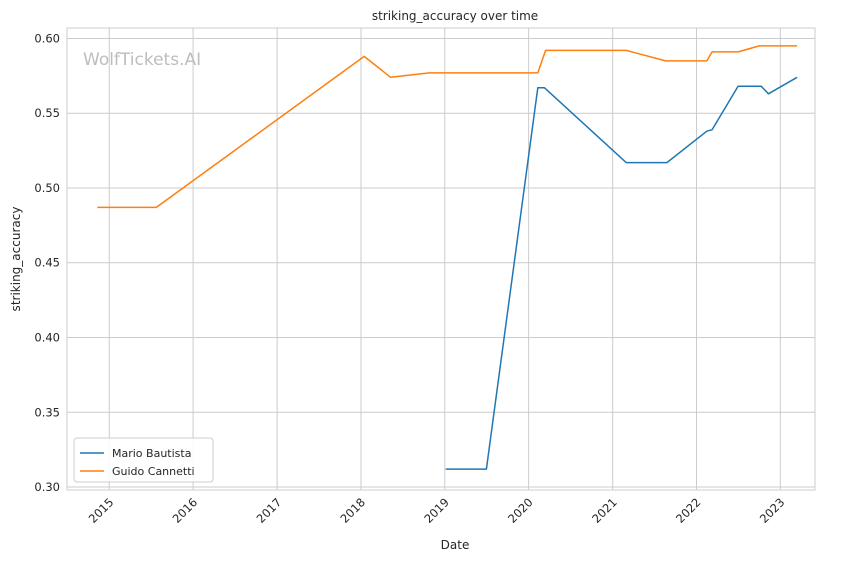 This screenshot has height=561, width=852. What do you see at coordinates (688, 510) in the screenshot?
I see `x-tick-label: 2022` at bounding box center [688, 510].